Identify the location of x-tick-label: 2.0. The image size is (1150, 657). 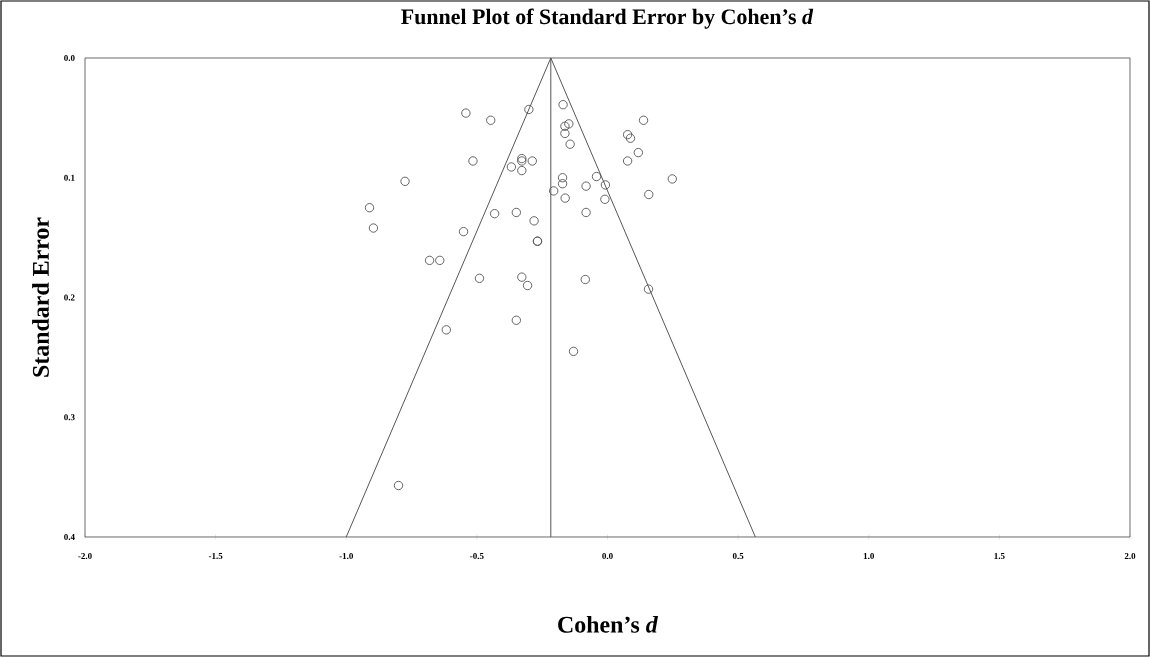
(1130, 556).